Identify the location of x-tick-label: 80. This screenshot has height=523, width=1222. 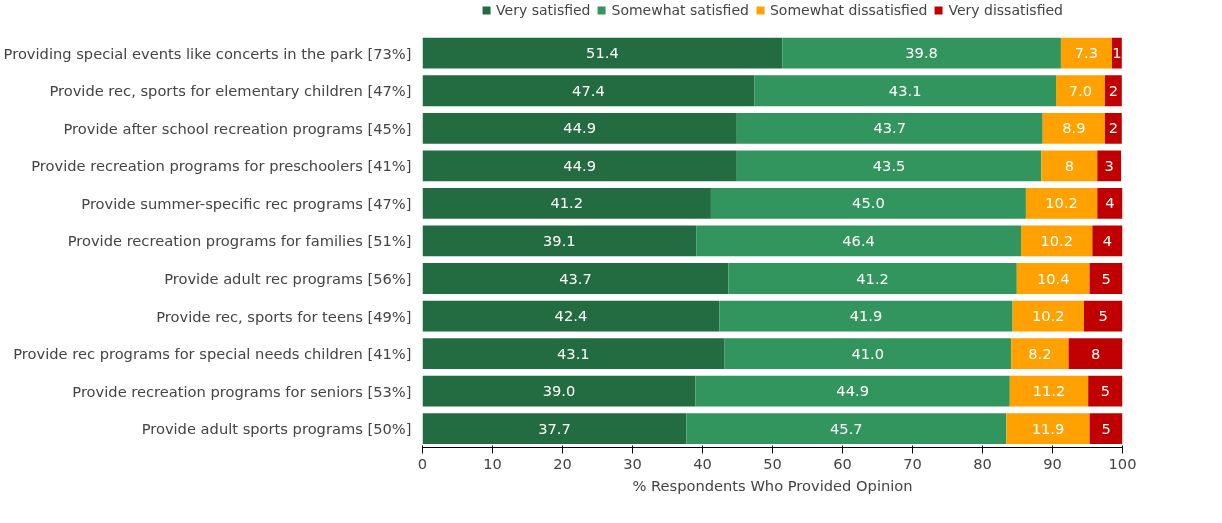
(982, 463).